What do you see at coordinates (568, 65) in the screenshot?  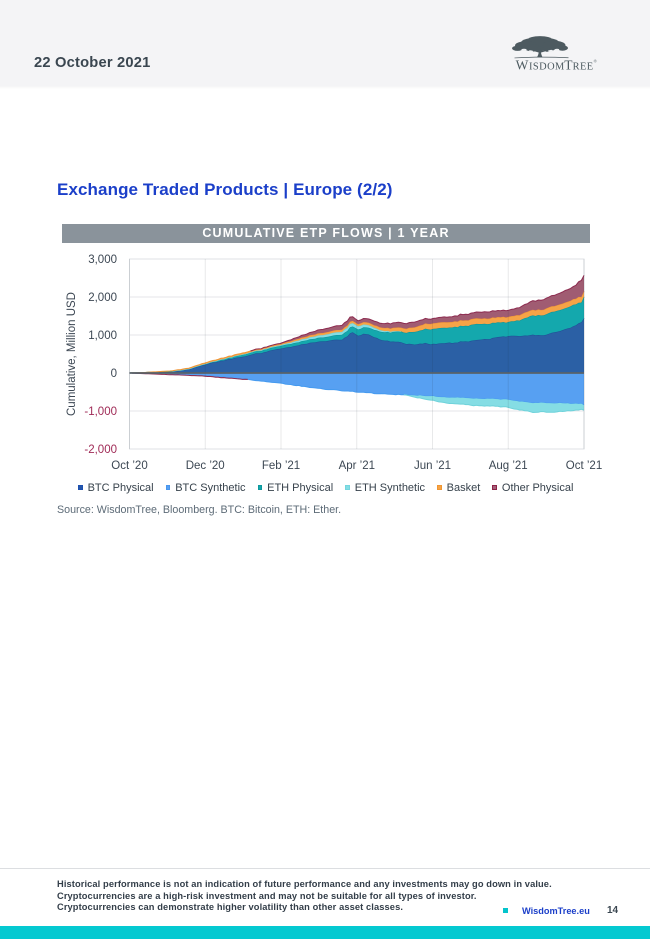 I see `svg-text: T` at bounding box center [568, 65].